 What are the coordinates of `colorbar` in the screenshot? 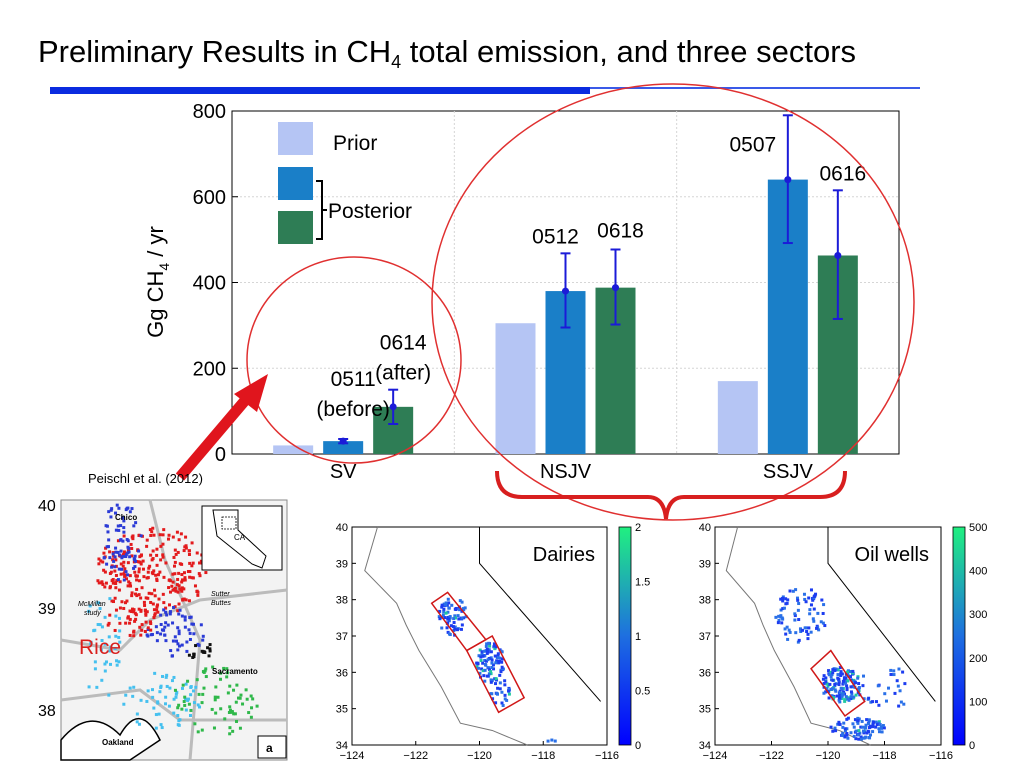 It's located at (959, 636).